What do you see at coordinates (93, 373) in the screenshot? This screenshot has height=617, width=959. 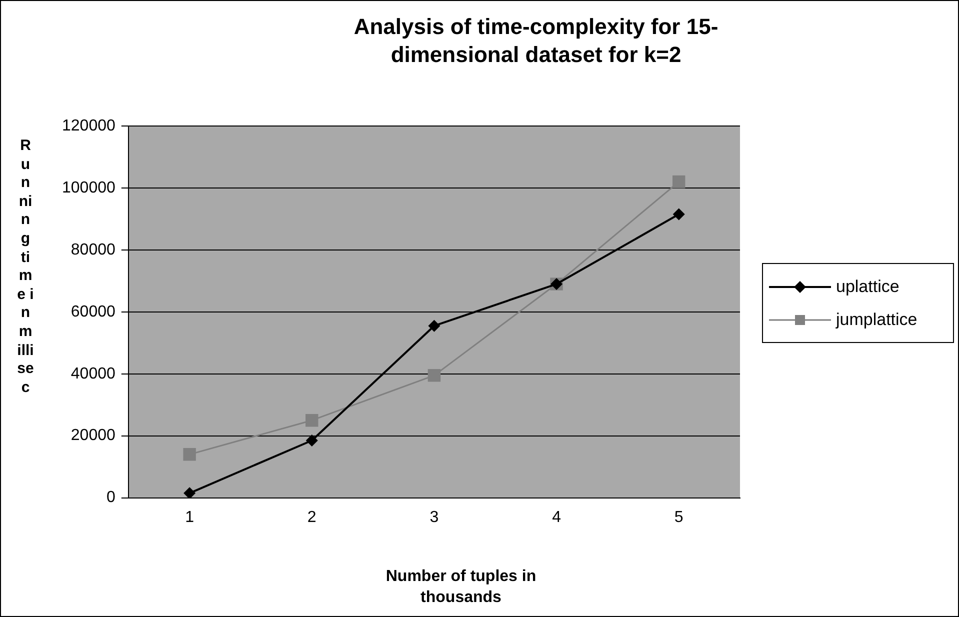 I see `y-tick-label: 40000` at bounding box center [93, 373].